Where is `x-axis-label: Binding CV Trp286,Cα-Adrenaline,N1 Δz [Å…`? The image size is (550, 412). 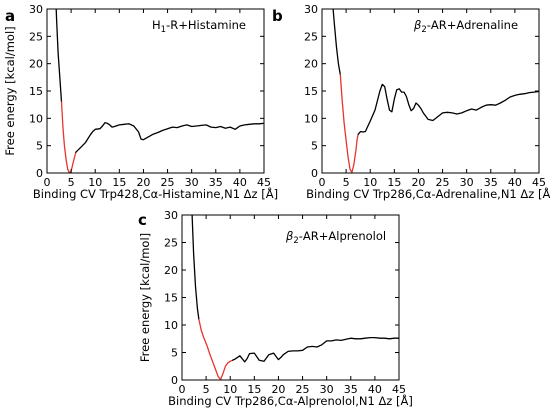
x-axis-label: Binding CV Trp286,Cα-Adrenaline,N1 Δz [Å… is located at coordinates (428, 193).